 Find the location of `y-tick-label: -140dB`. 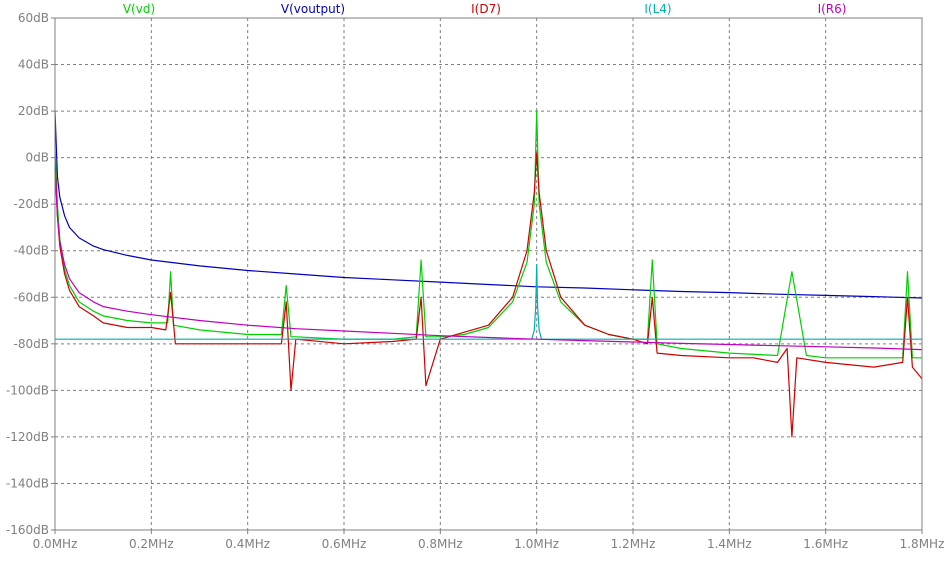

y-tick-label: -140dB is located at coordinates (27, 483).